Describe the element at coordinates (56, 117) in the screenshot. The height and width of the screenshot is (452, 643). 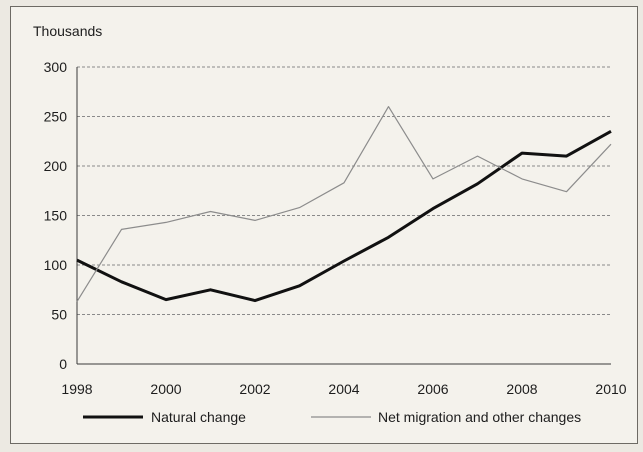
I see `y-tick-label: 250` at that location.